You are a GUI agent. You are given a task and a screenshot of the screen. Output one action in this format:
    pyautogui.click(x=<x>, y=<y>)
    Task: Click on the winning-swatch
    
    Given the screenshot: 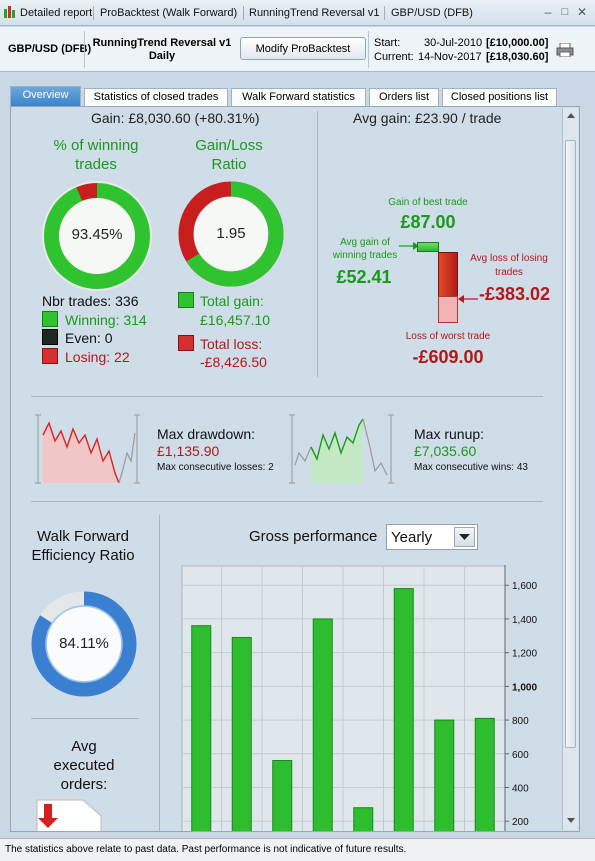 What is the action you would take?
    pyautogui.click(x=50, y=319)
    